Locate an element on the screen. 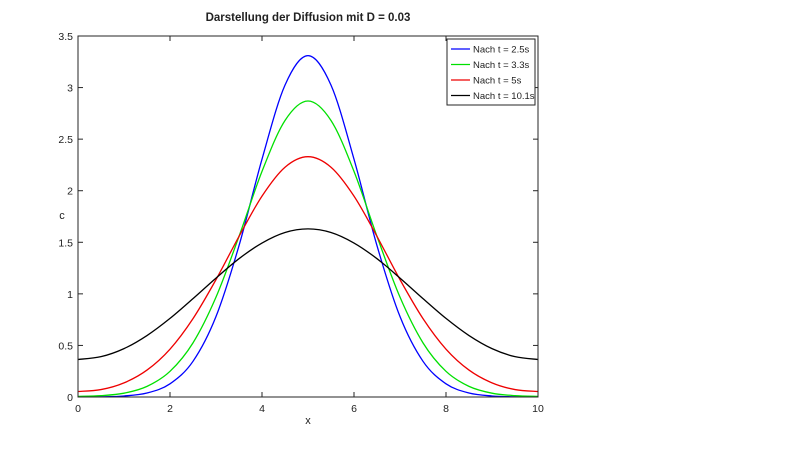  x-axis-label: x is located at coordinates (308, 421).